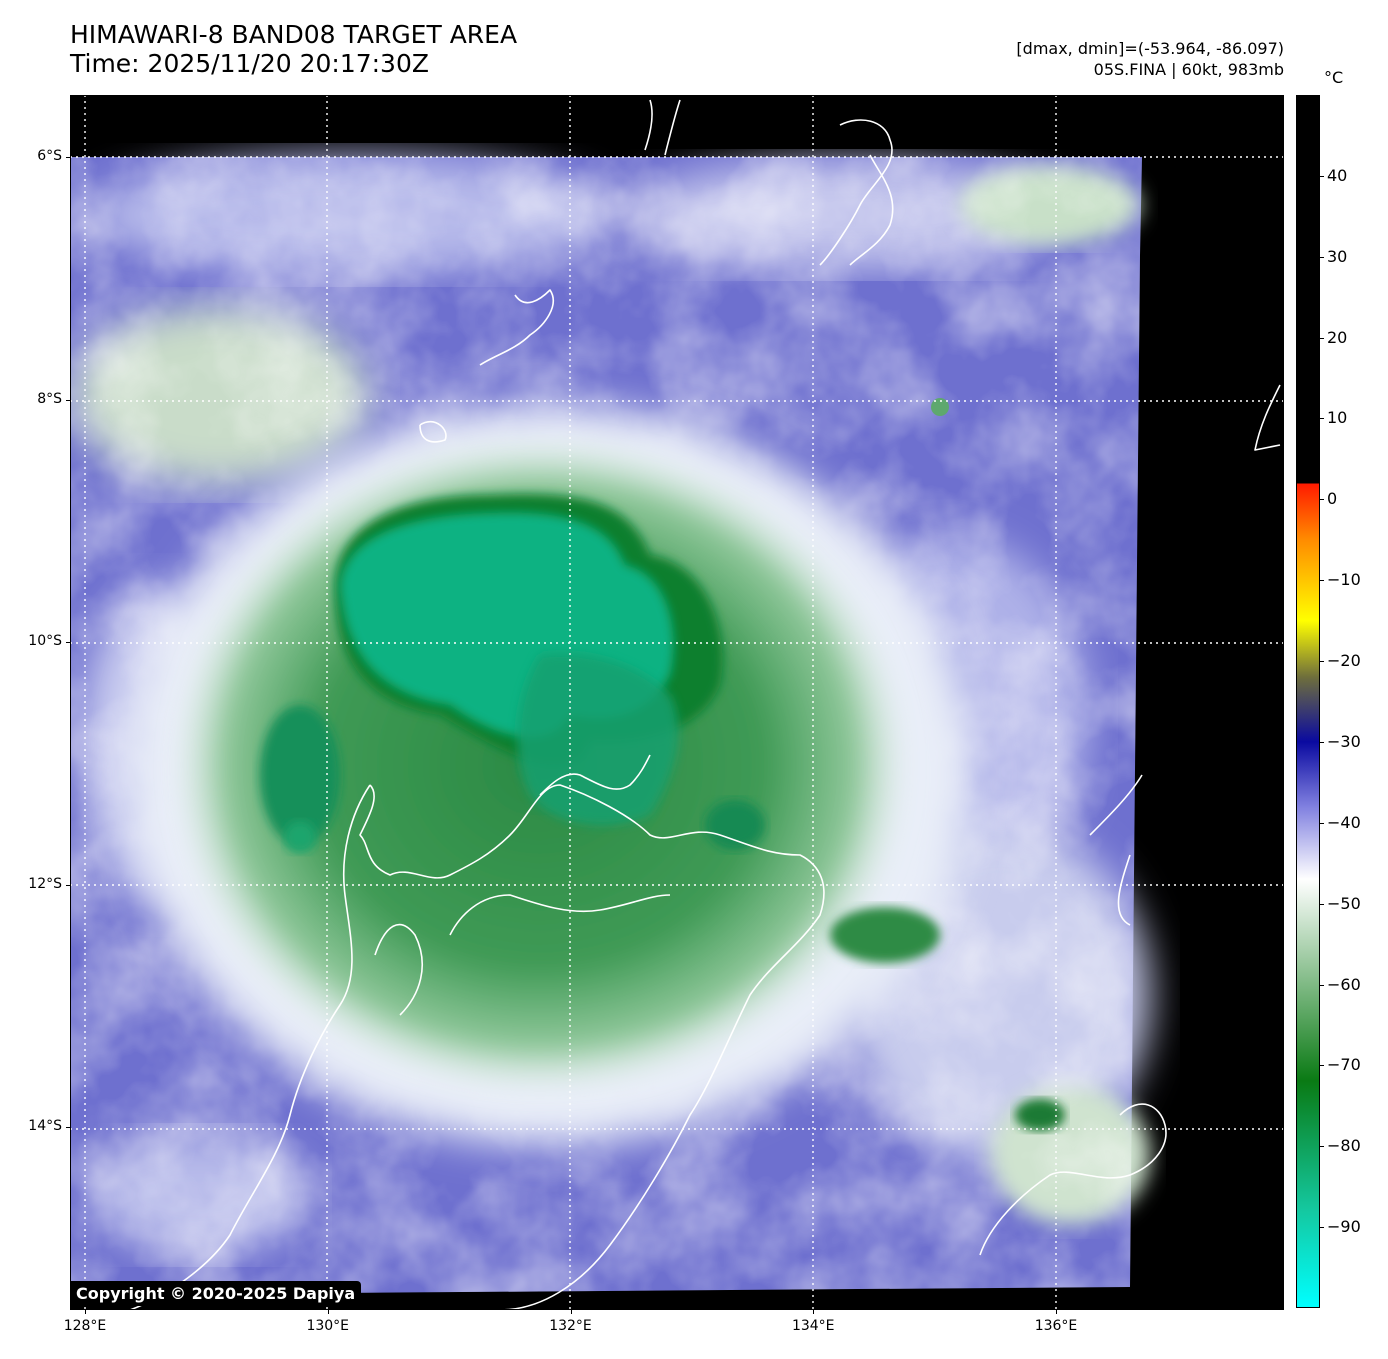 This screenshot has height=1359, width=1388. I want to click on storm-info: 05S.FINA | 60kt, 983mb, so click(1188, 69).